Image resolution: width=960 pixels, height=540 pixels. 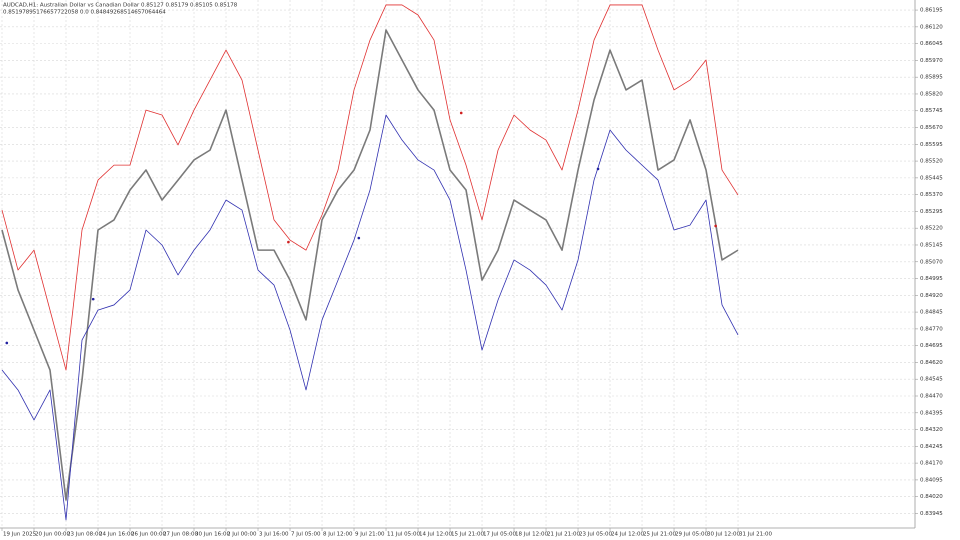 I want to click on x-tick-label: 15 Jul 21:00, so click(x=467, y=535).